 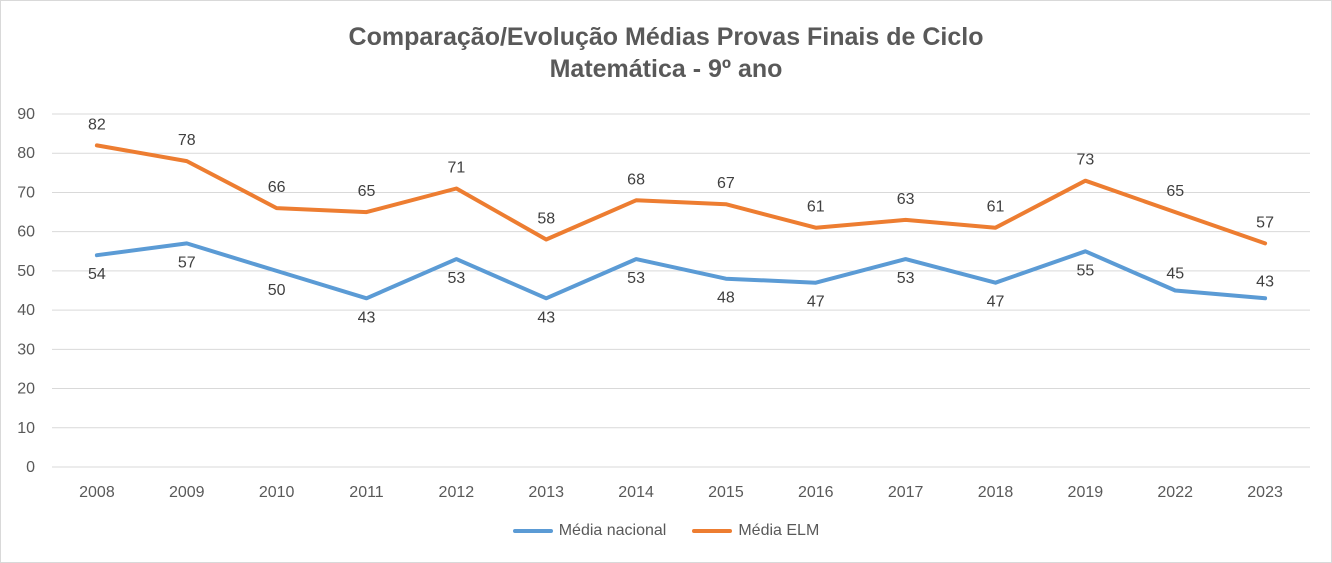 I want to click on y-tick-label: 40, so click(x=26, y=310).